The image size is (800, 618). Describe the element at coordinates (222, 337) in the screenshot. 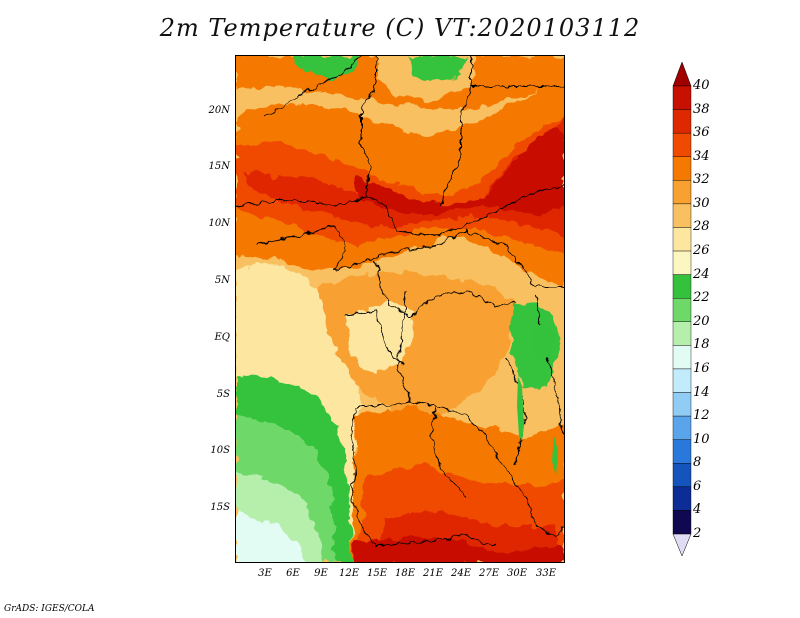

I see `y-label-eq: EQ` at that location.